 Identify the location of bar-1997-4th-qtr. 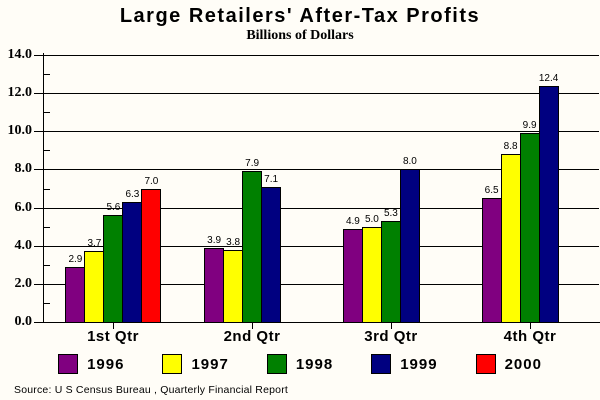
(510, 238).